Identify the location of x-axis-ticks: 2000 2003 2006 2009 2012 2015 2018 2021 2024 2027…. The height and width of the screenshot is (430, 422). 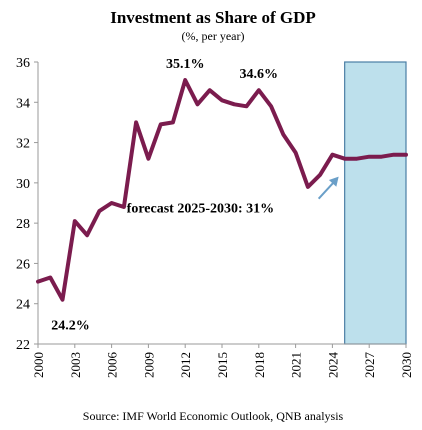
(222, 361).